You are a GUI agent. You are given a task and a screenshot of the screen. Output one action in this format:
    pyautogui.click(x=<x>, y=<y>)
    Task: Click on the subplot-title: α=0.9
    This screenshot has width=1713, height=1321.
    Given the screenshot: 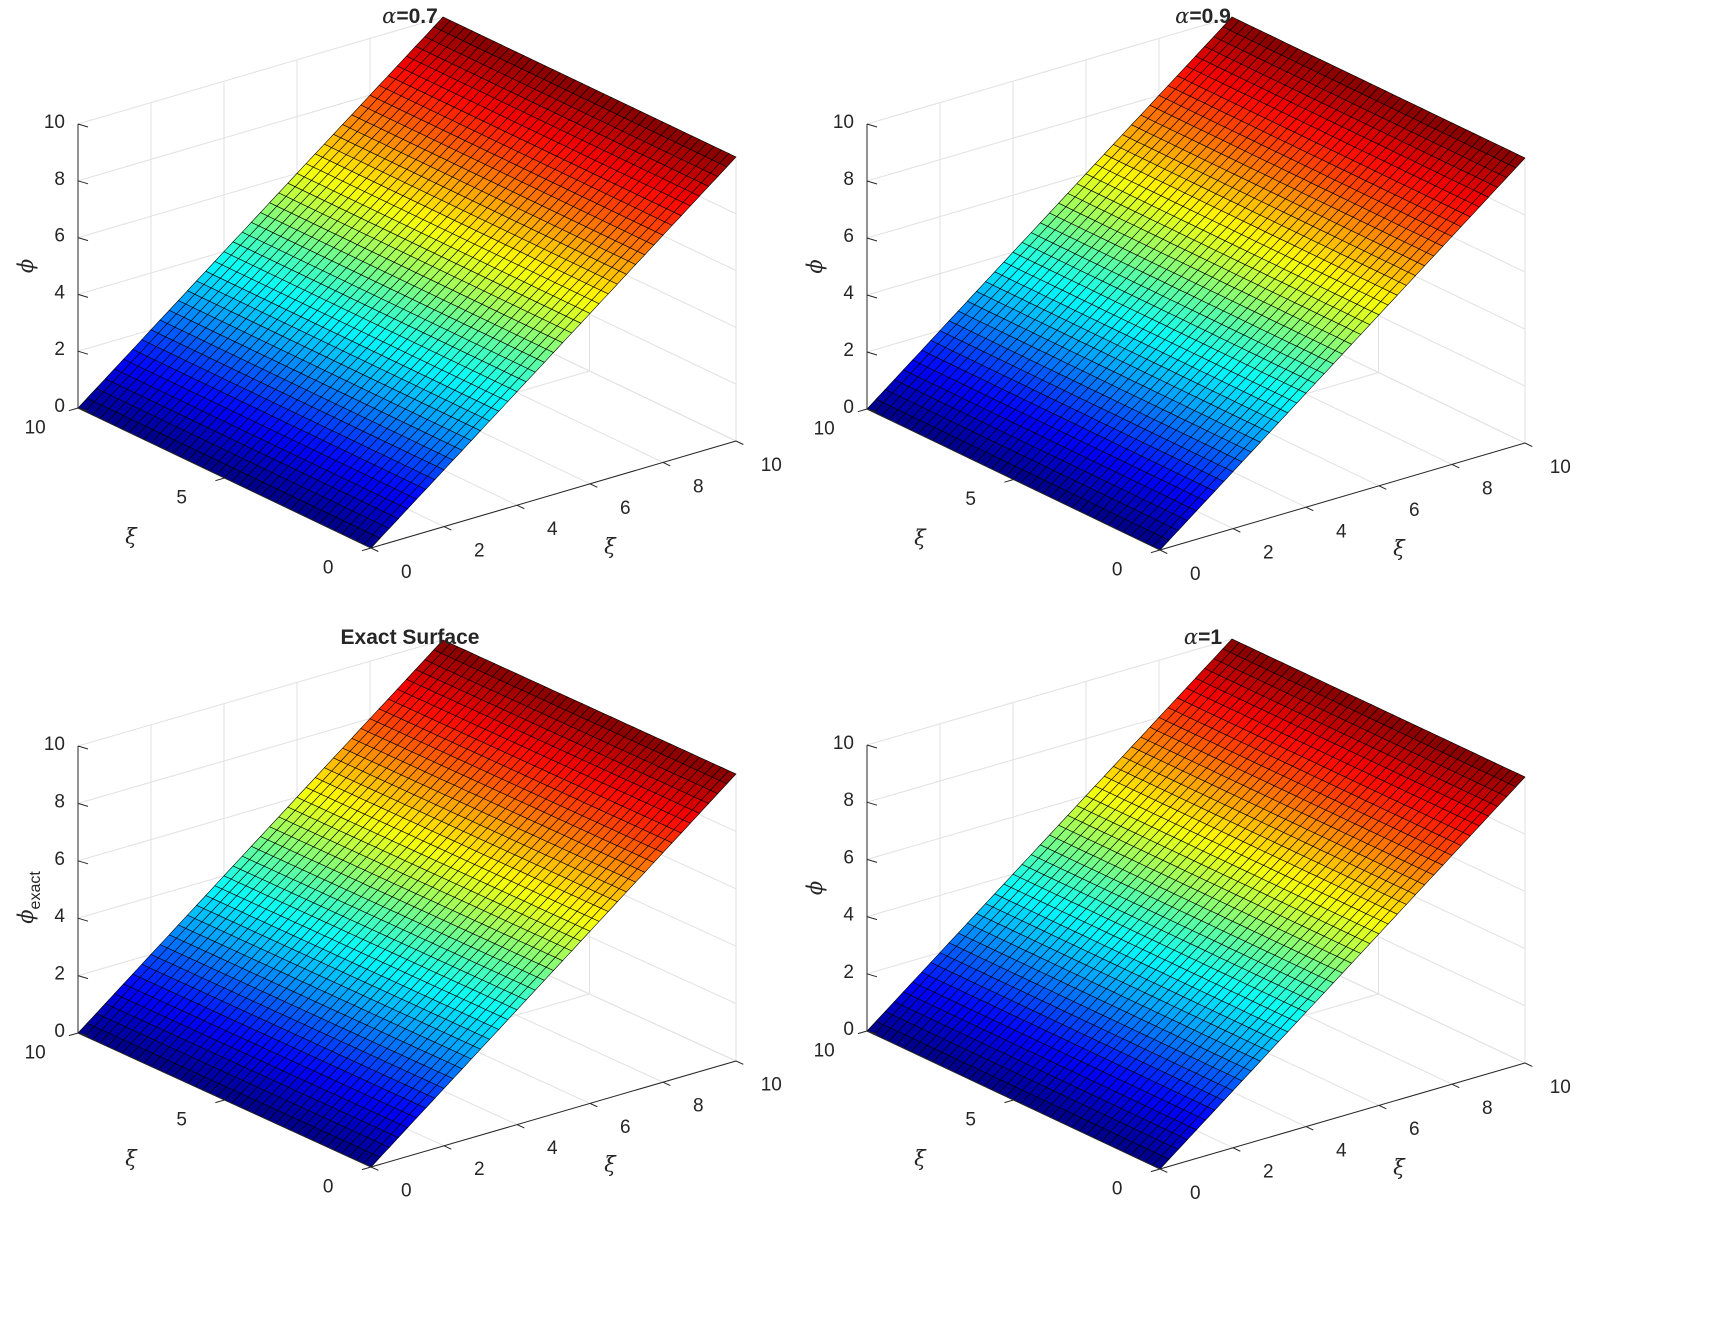 What is the action you would take?
    pyautogui.click(x=1203, y=16)
    